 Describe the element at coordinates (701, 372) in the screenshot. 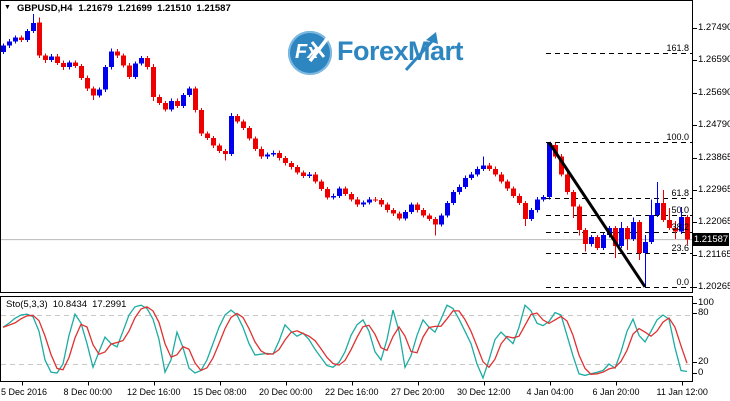

I see `sto-scale-label: 0` at that location.